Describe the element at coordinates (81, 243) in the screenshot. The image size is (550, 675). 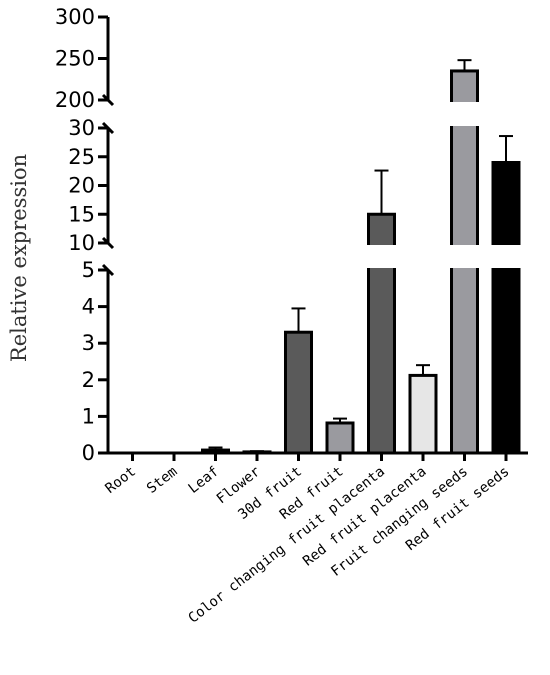
I see `y-tick-label: 10` at that location.